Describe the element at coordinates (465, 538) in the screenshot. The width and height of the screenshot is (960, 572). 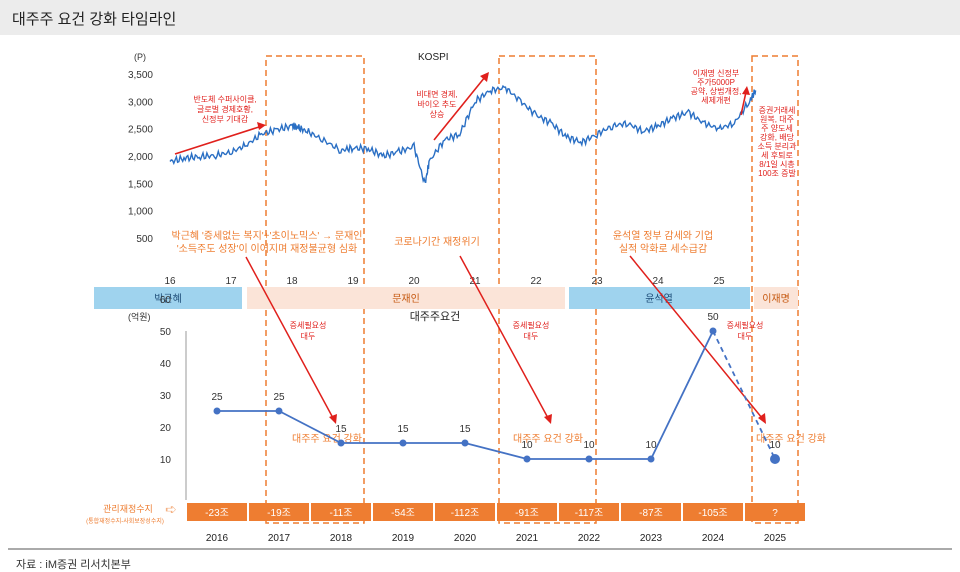
I see `year-label: 2020` at that location.